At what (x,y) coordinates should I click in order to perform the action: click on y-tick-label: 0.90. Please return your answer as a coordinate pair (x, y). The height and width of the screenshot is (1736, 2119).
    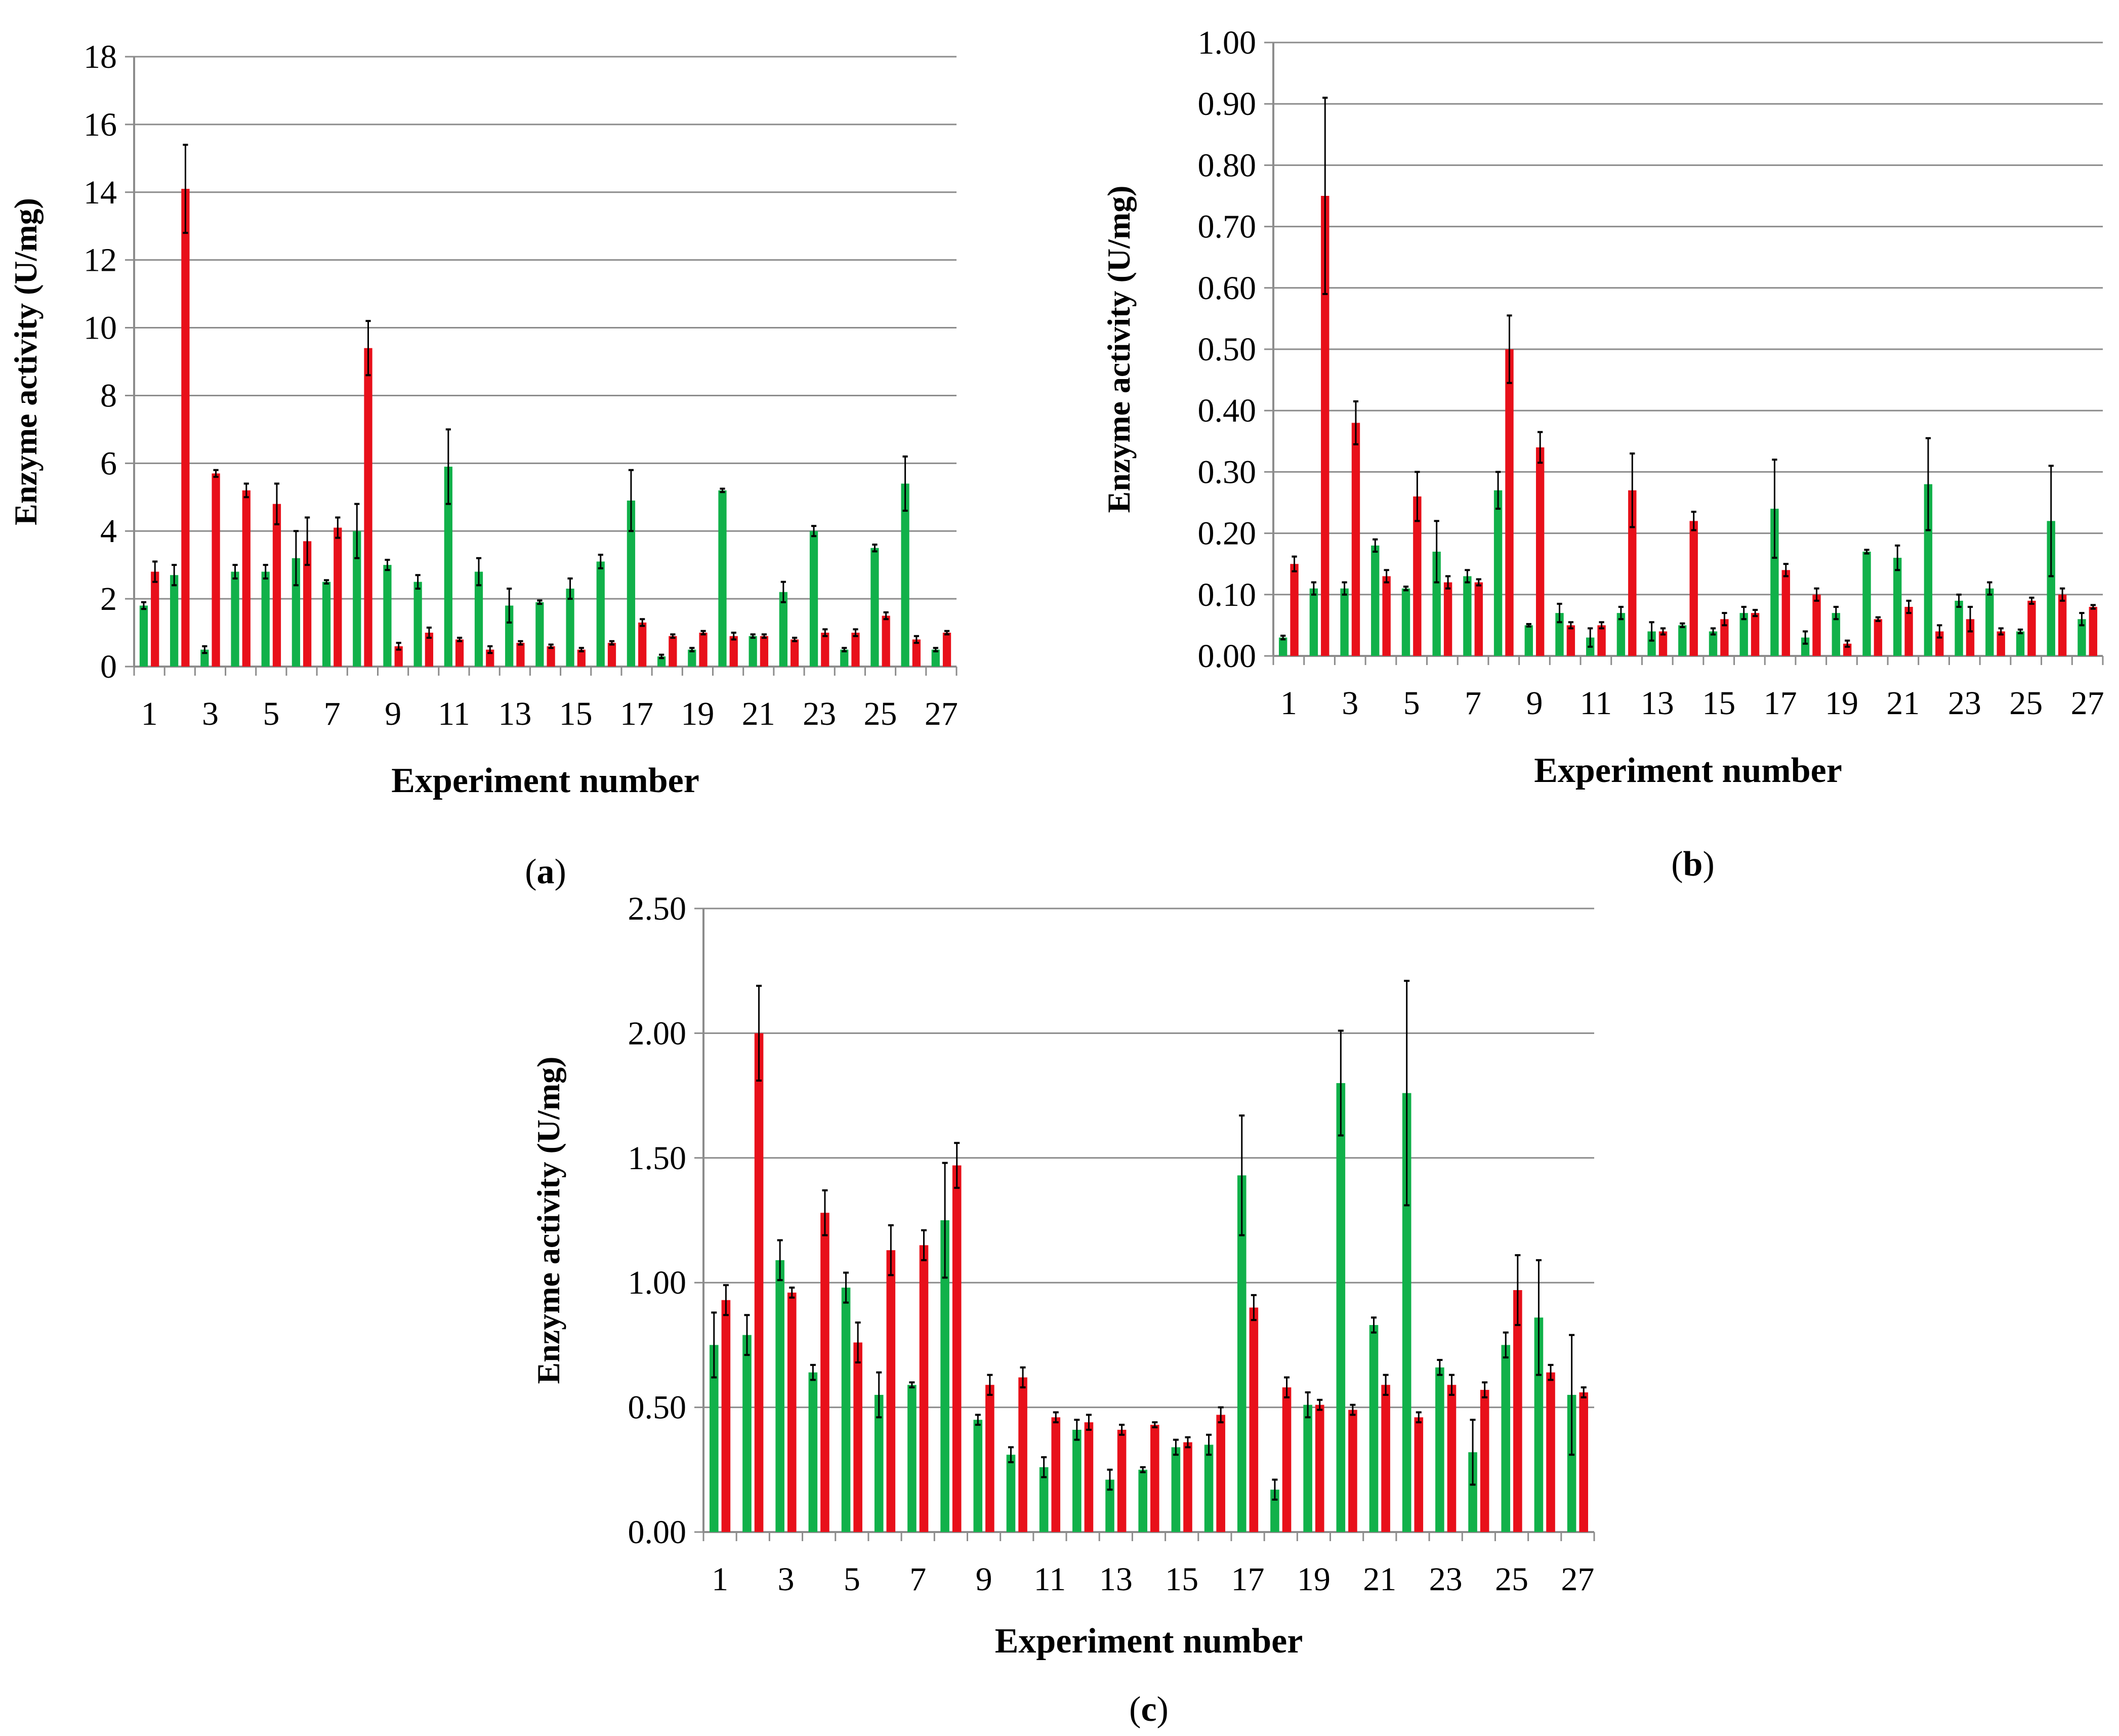
    Looking at the image, I should click on (1227, 104).